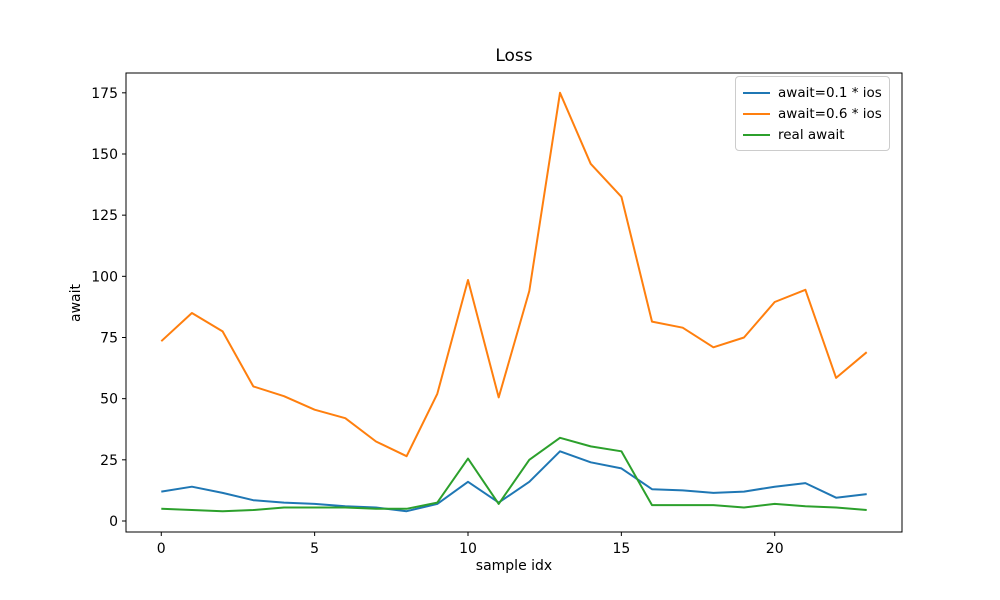 This screenshot has height=600, width=1000. What do you see at coordinates (104, 277) in the screenshot?
I see `y-tick-label: 100` at bounding box center [104, 277].